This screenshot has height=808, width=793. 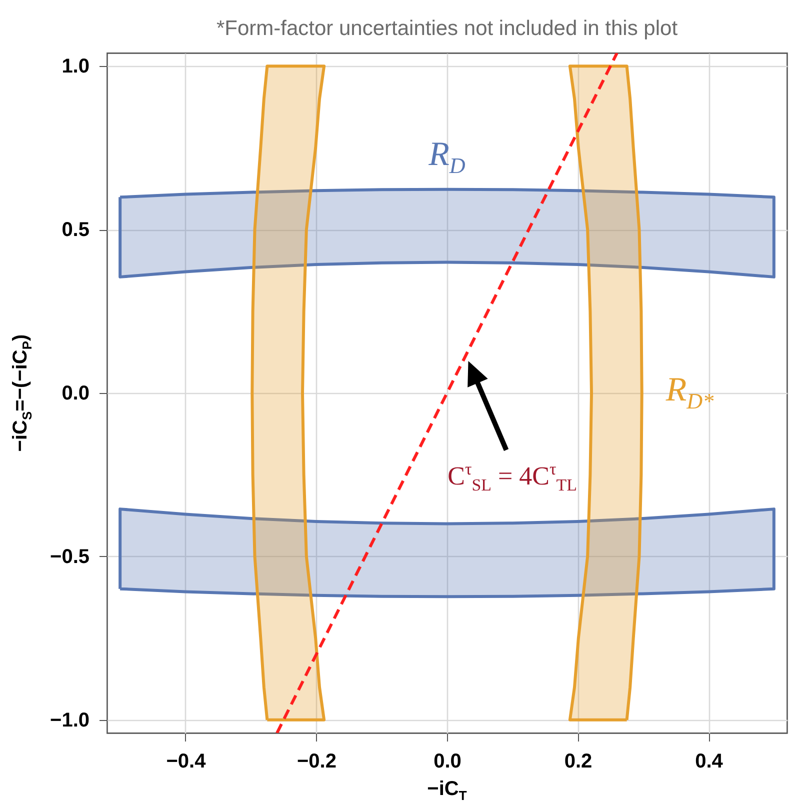 I want to click on y-tick-label: 1.0, so click(x=76, y=67).